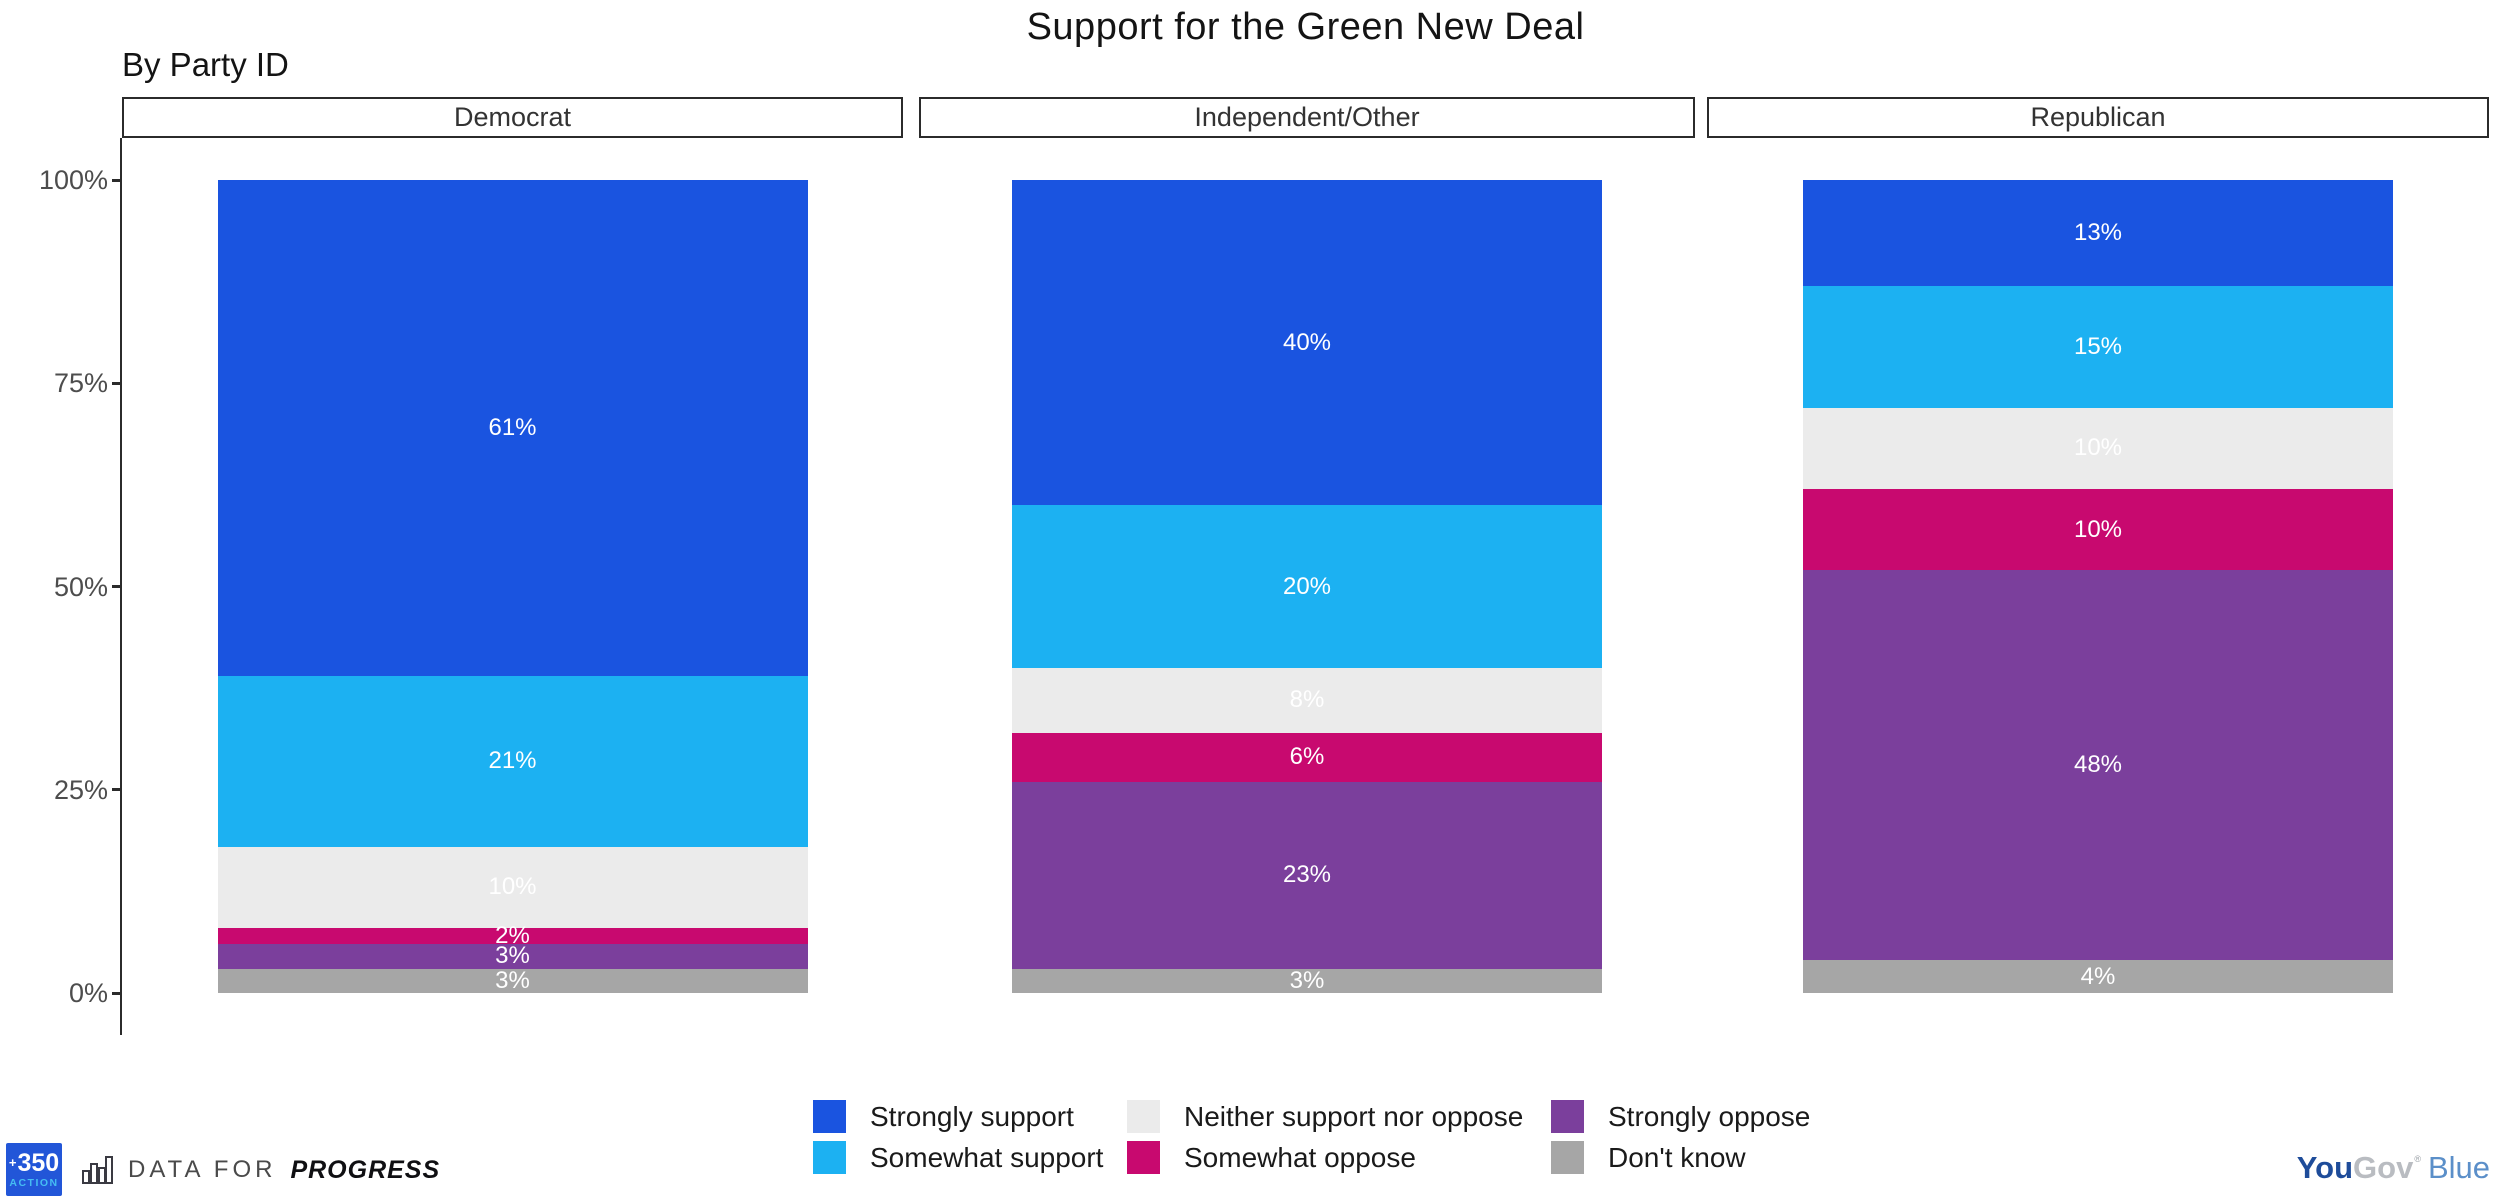 This screenshot has height=1199, width=2500. Describe the element at coordinates (1307, 343) in the screenshot. I see `bar-segment-independent-other-strongly-support` at that location.